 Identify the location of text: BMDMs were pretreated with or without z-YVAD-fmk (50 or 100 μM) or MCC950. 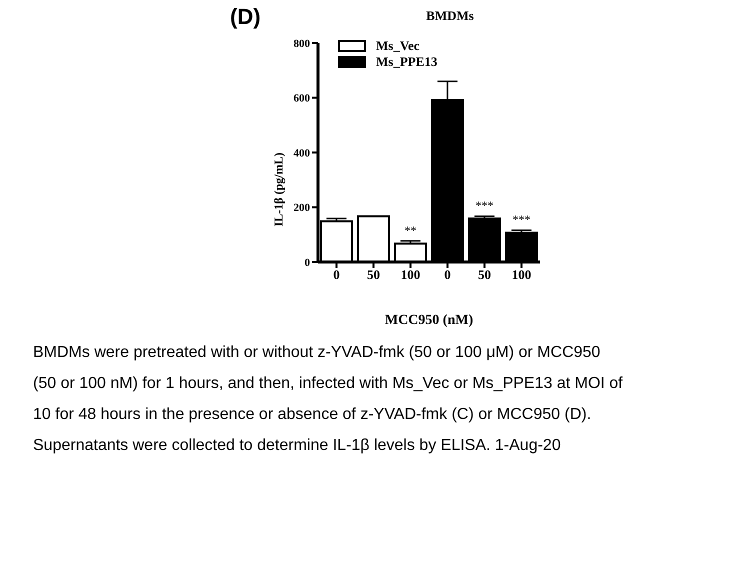
(317, 353).